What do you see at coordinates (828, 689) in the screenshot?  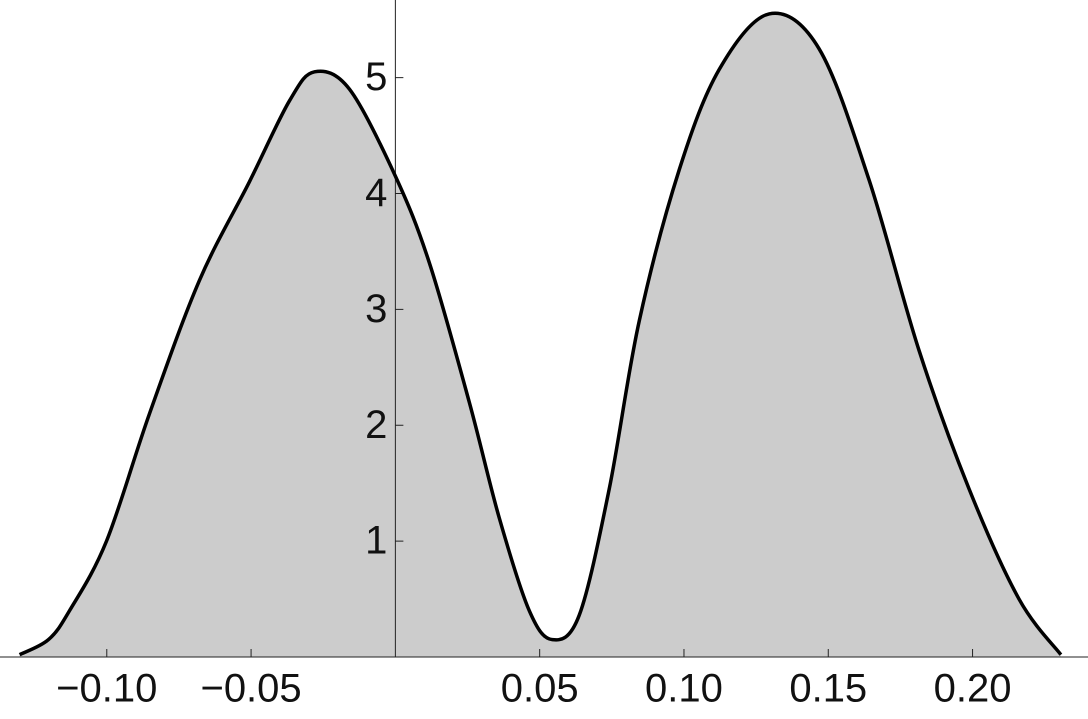 I see `x-tick-label: 0.15` at bounding box center [828, 689].